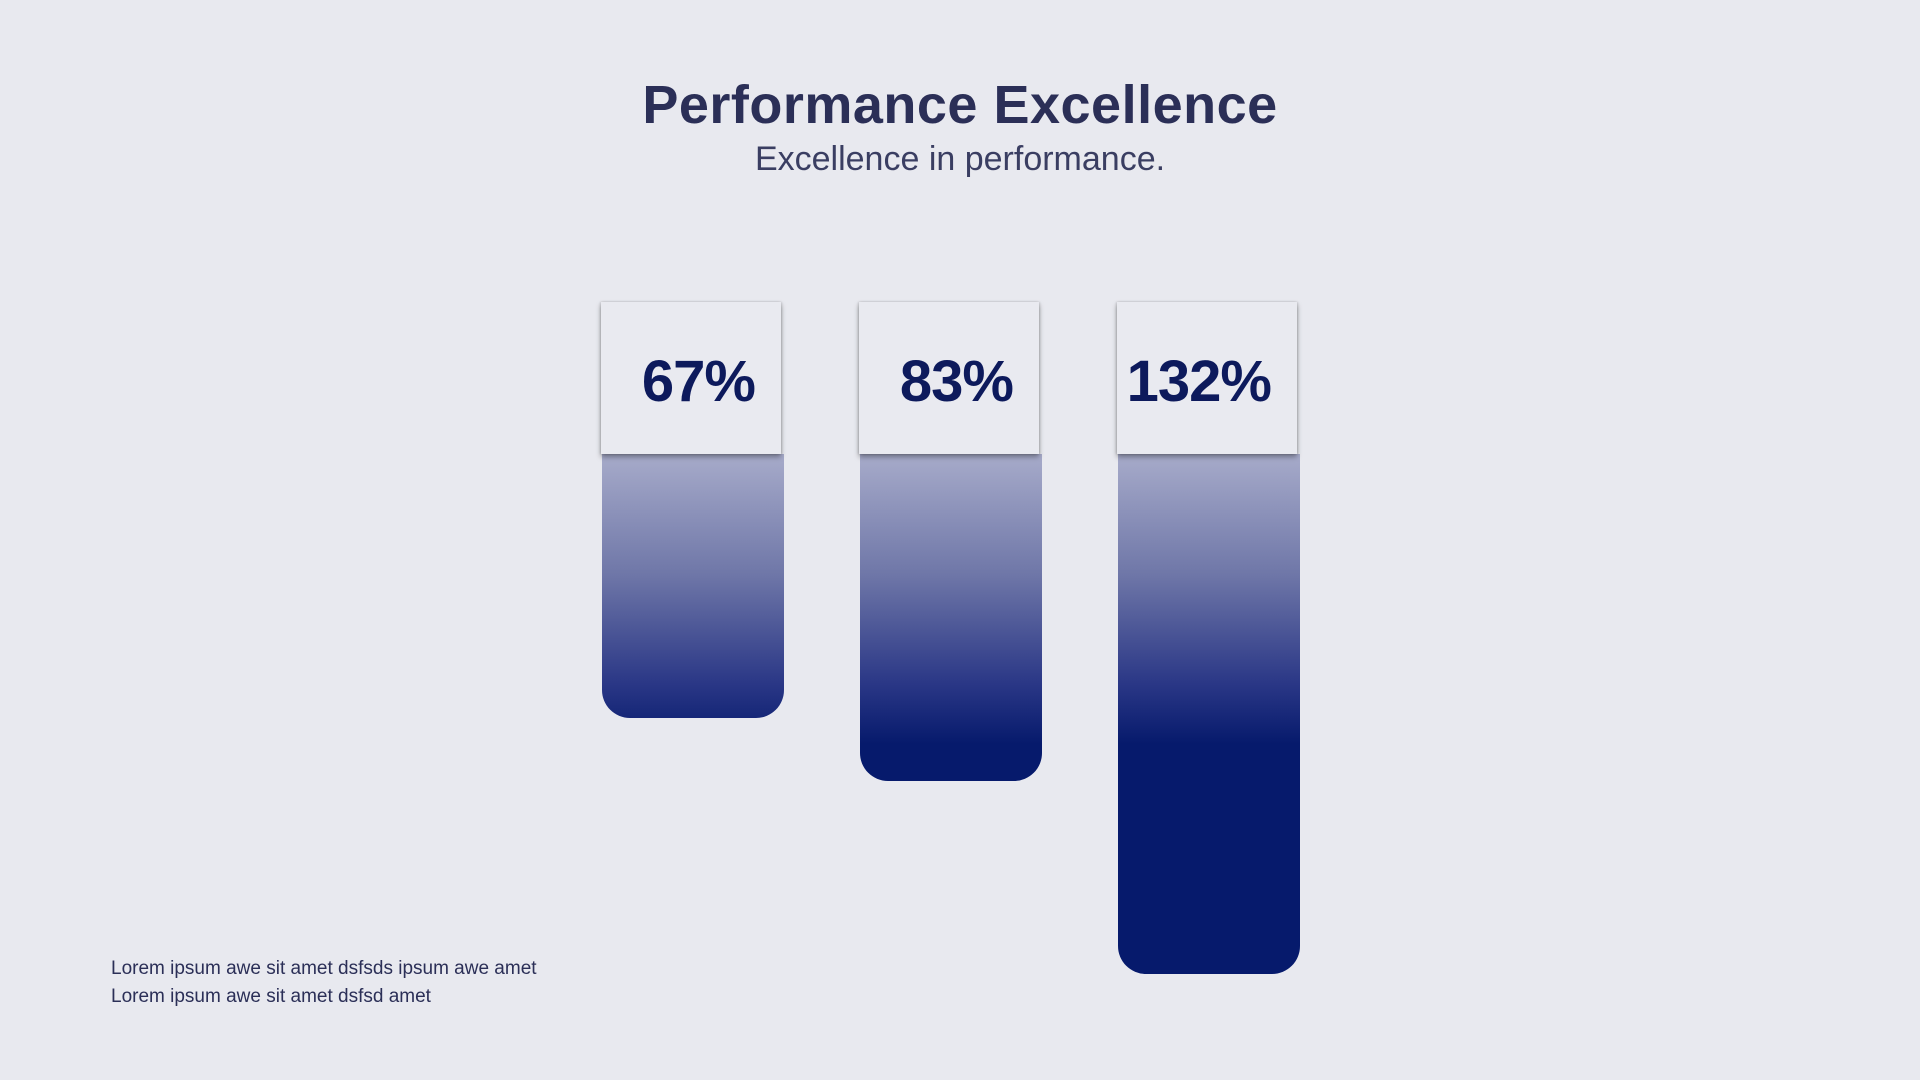 The height and width of the screenshot is (1080, 1920). What do you see at coordinates (960, 159) in the screenshot?
I see `chart-subtitle: Excellence in performance.` at bounding box center [960, 159].